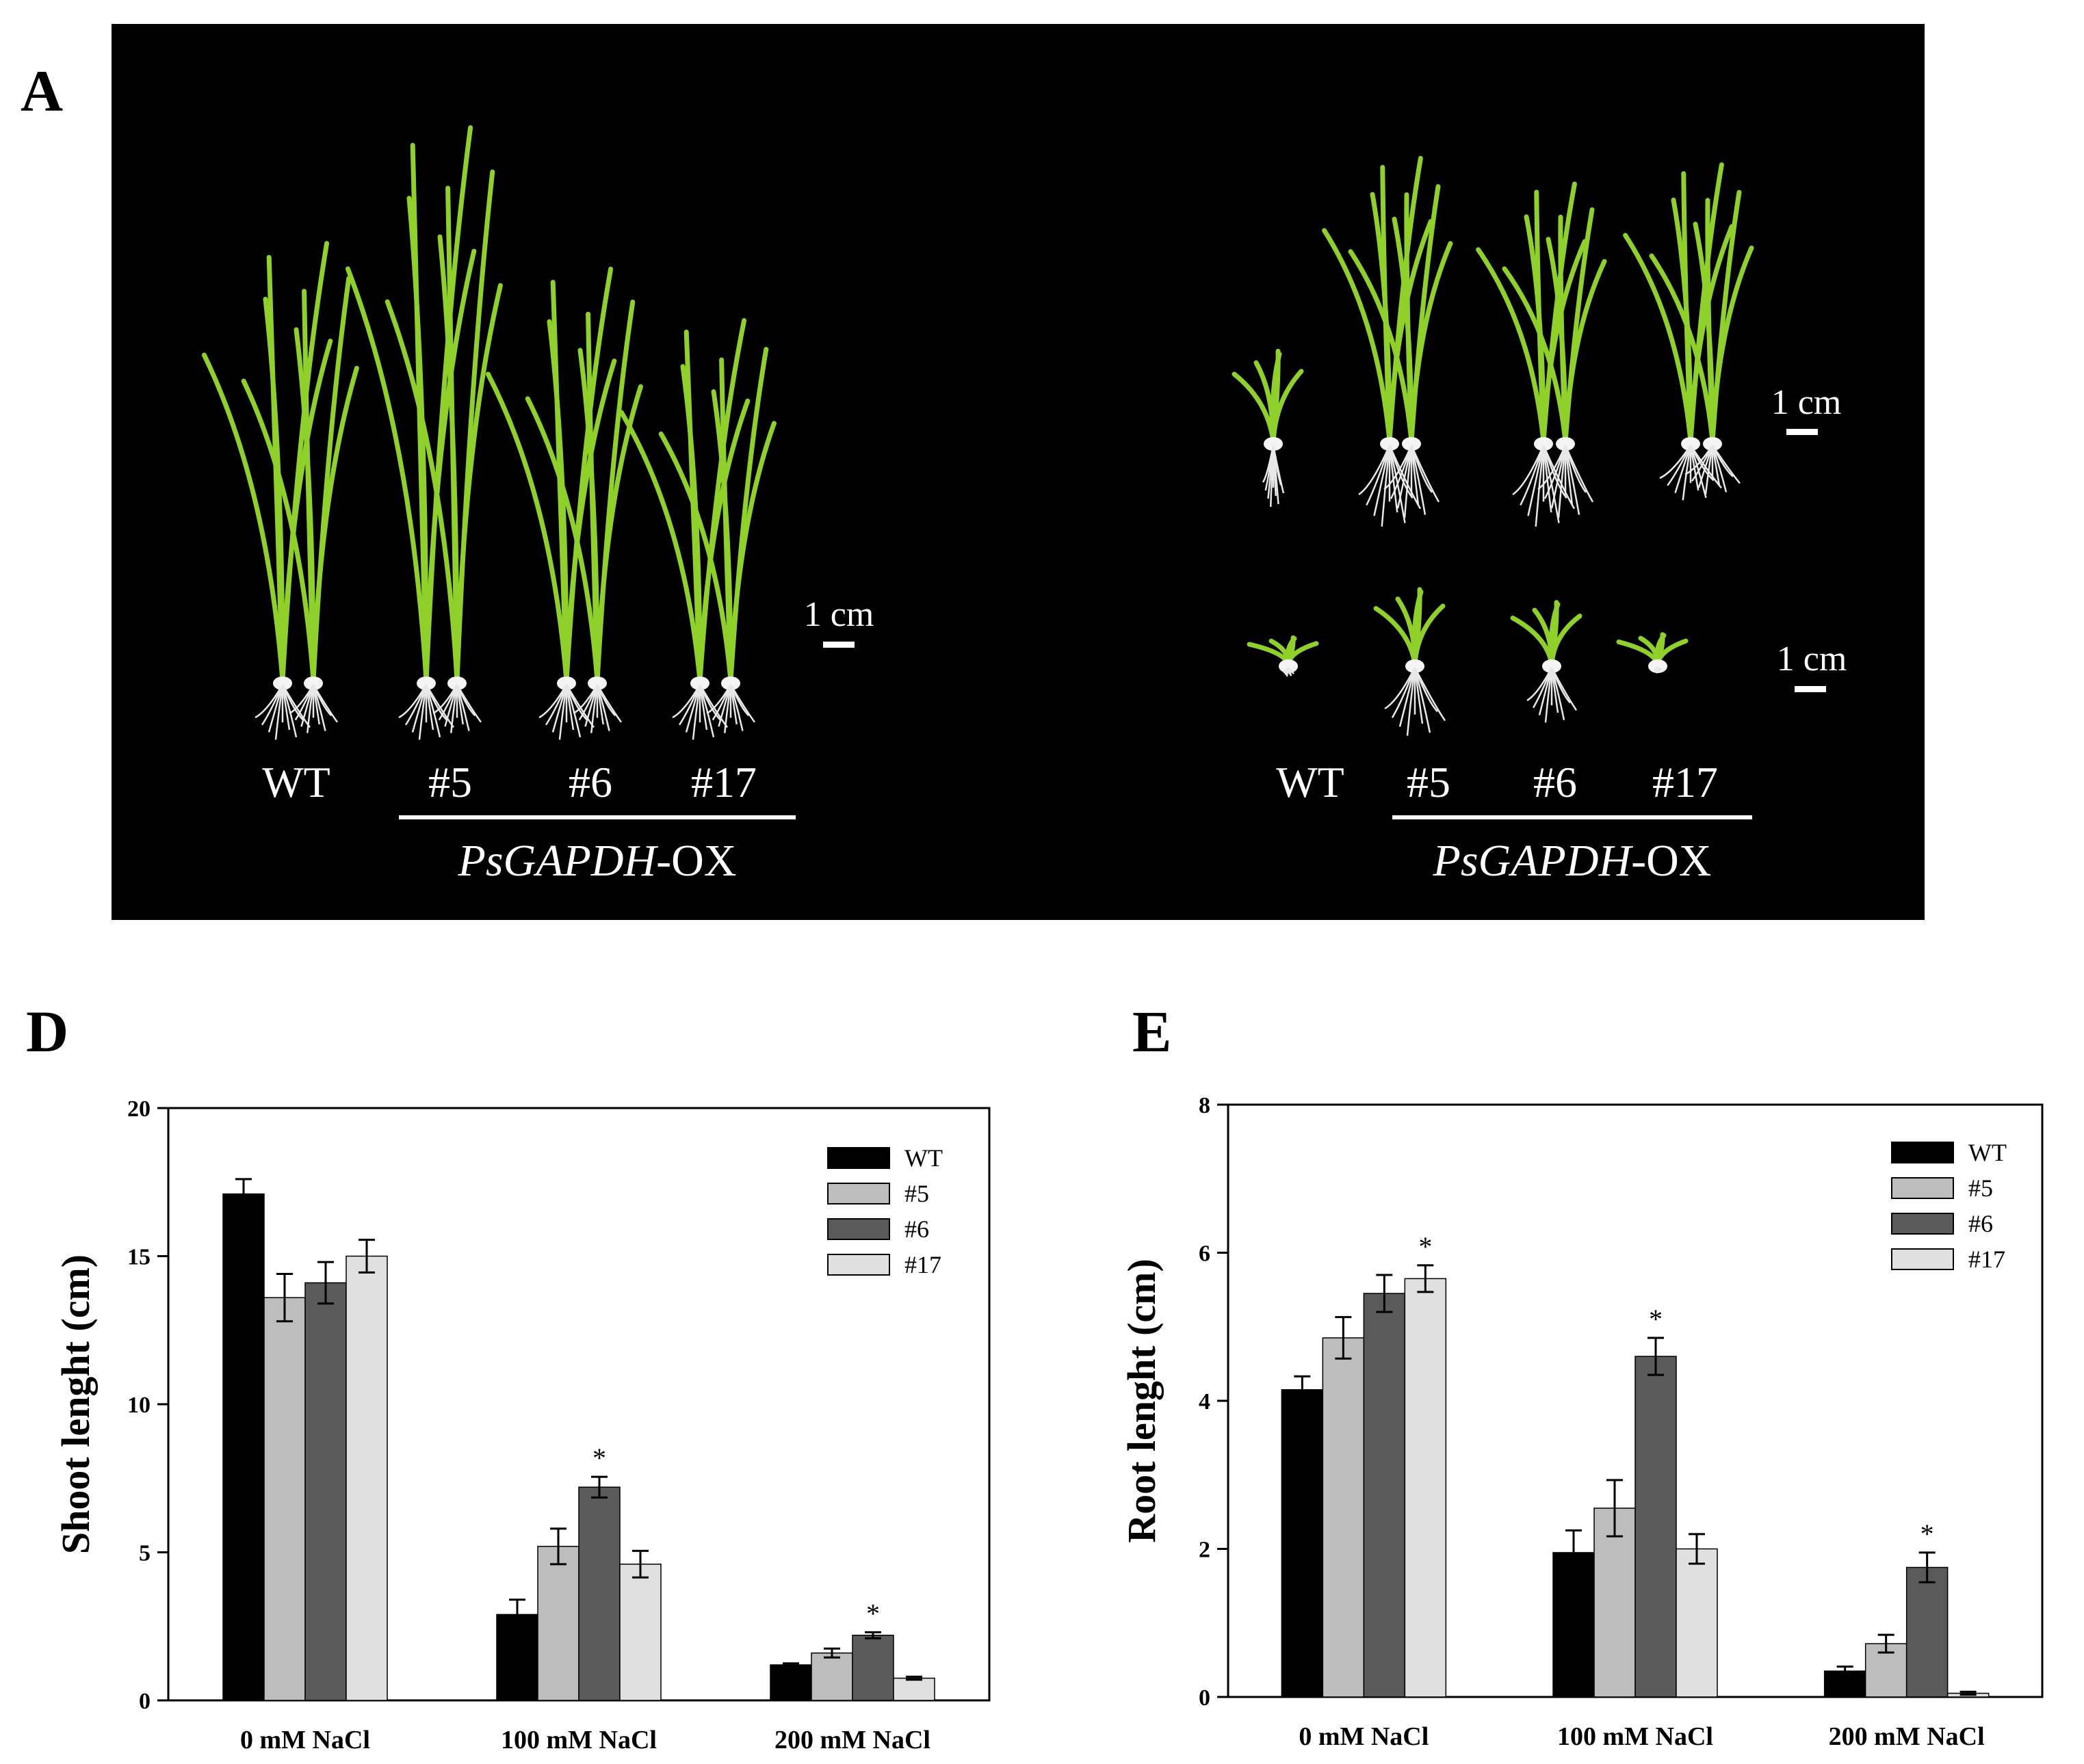  What do you see at coordinates (1806, 402) in the screenshot?
I see `scale-bar-label-b: 1 cm` at bounding box center [1806, 402].